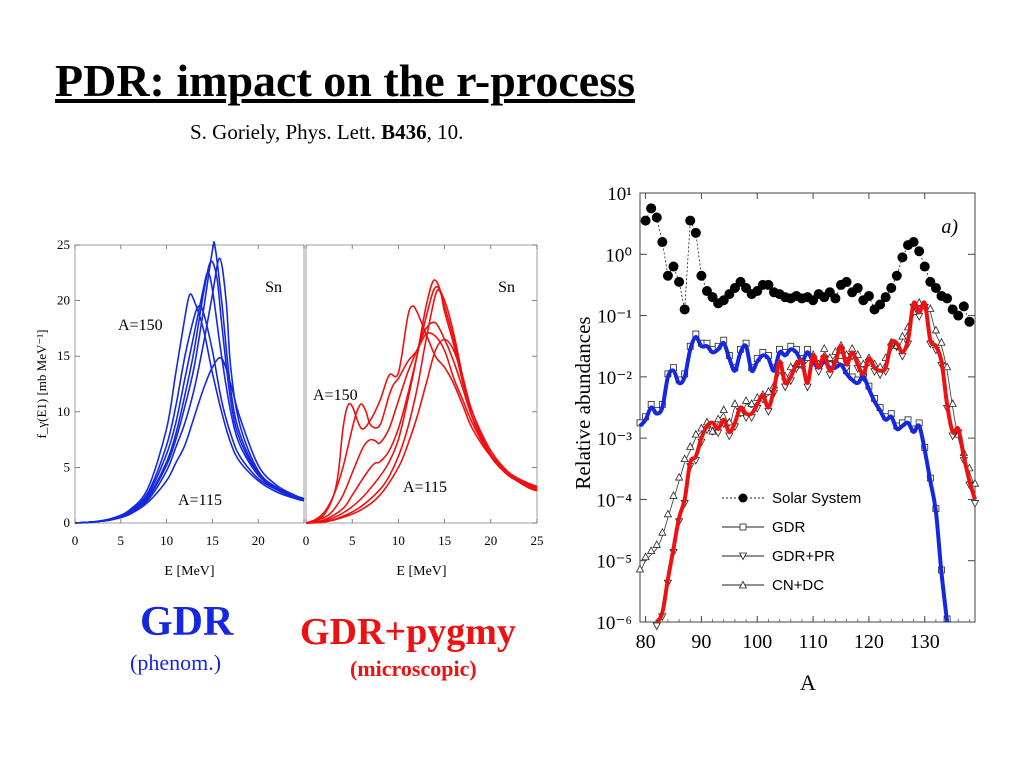 The width and height of the screenshot is (1024, 768). I want to click on panel-label: a), so click(949, 227).